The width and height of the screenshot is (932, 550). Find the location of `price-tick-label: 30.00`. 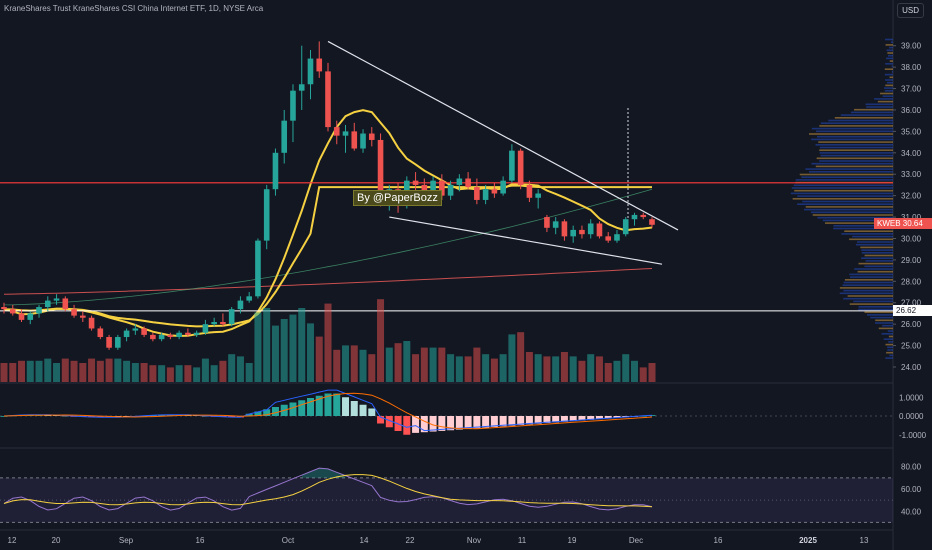

price-tick-label: 30.00 is located at coordinates (911, 238).